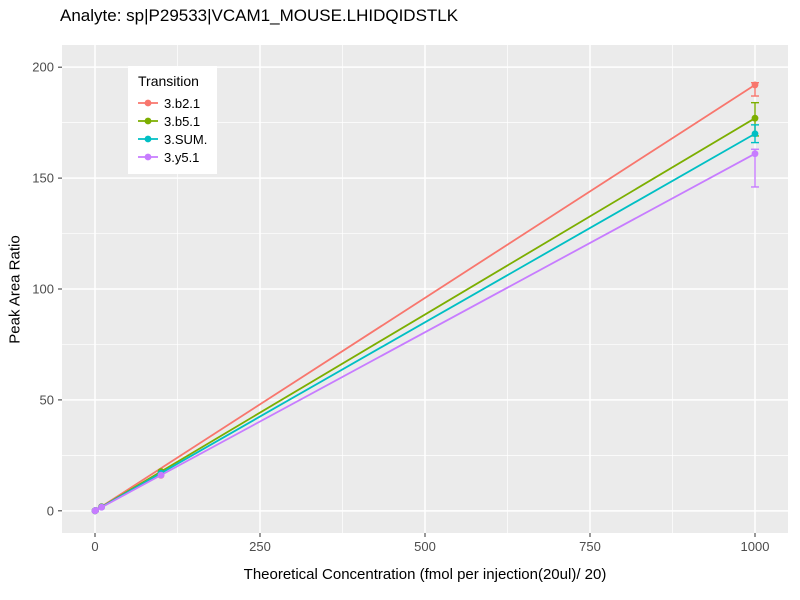  Describe the element at coordinates (43, 289) in the screenshot. I see `y-tick-label: 100` at that location.